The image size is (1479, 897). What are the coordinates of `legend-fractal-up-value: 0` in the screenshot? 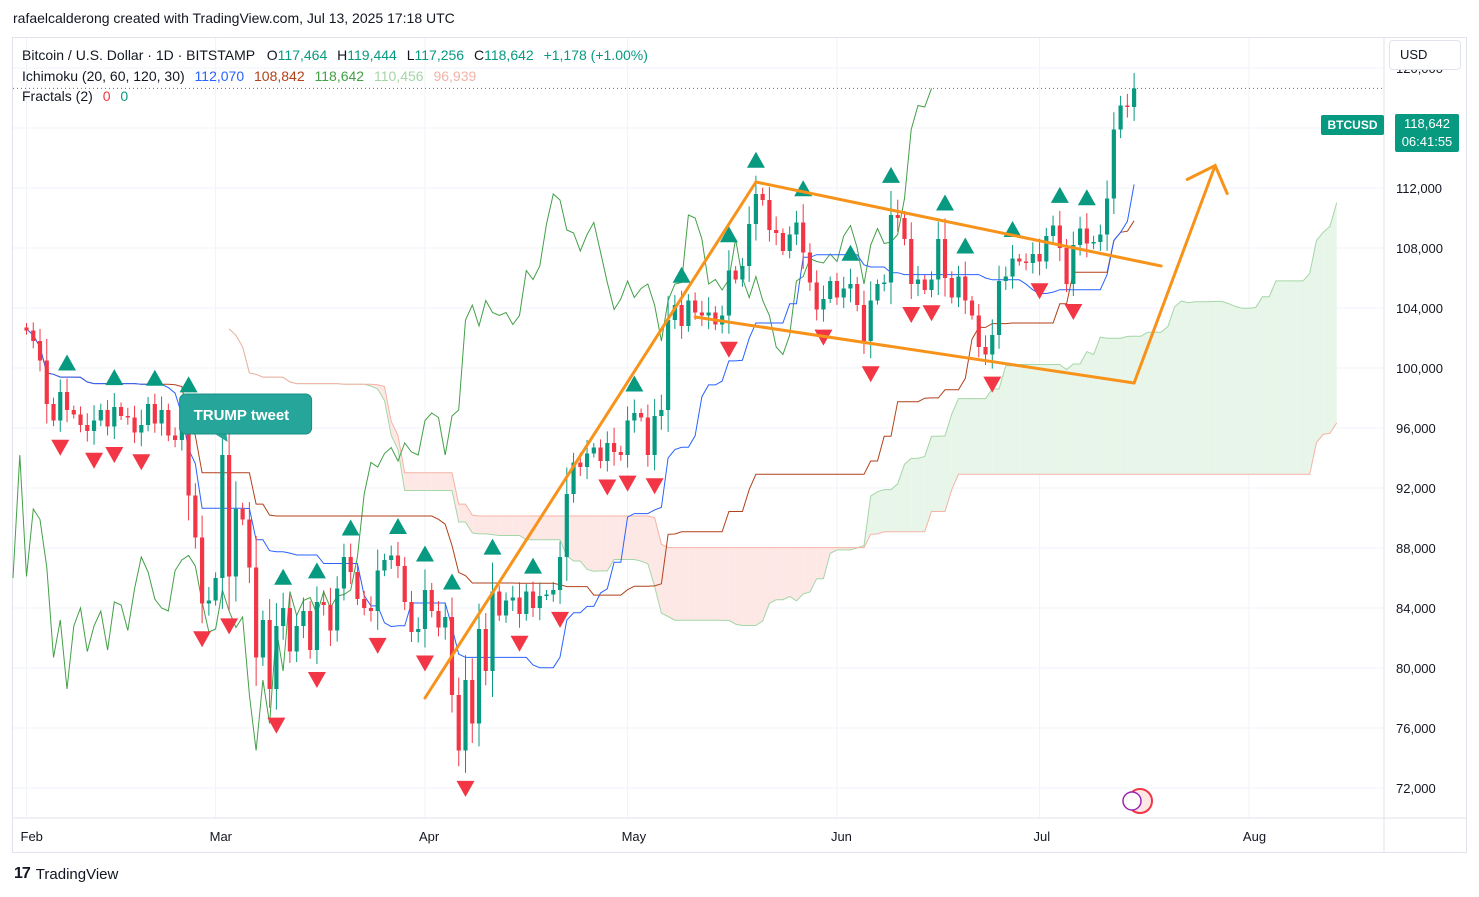 It's located at (124, 96).